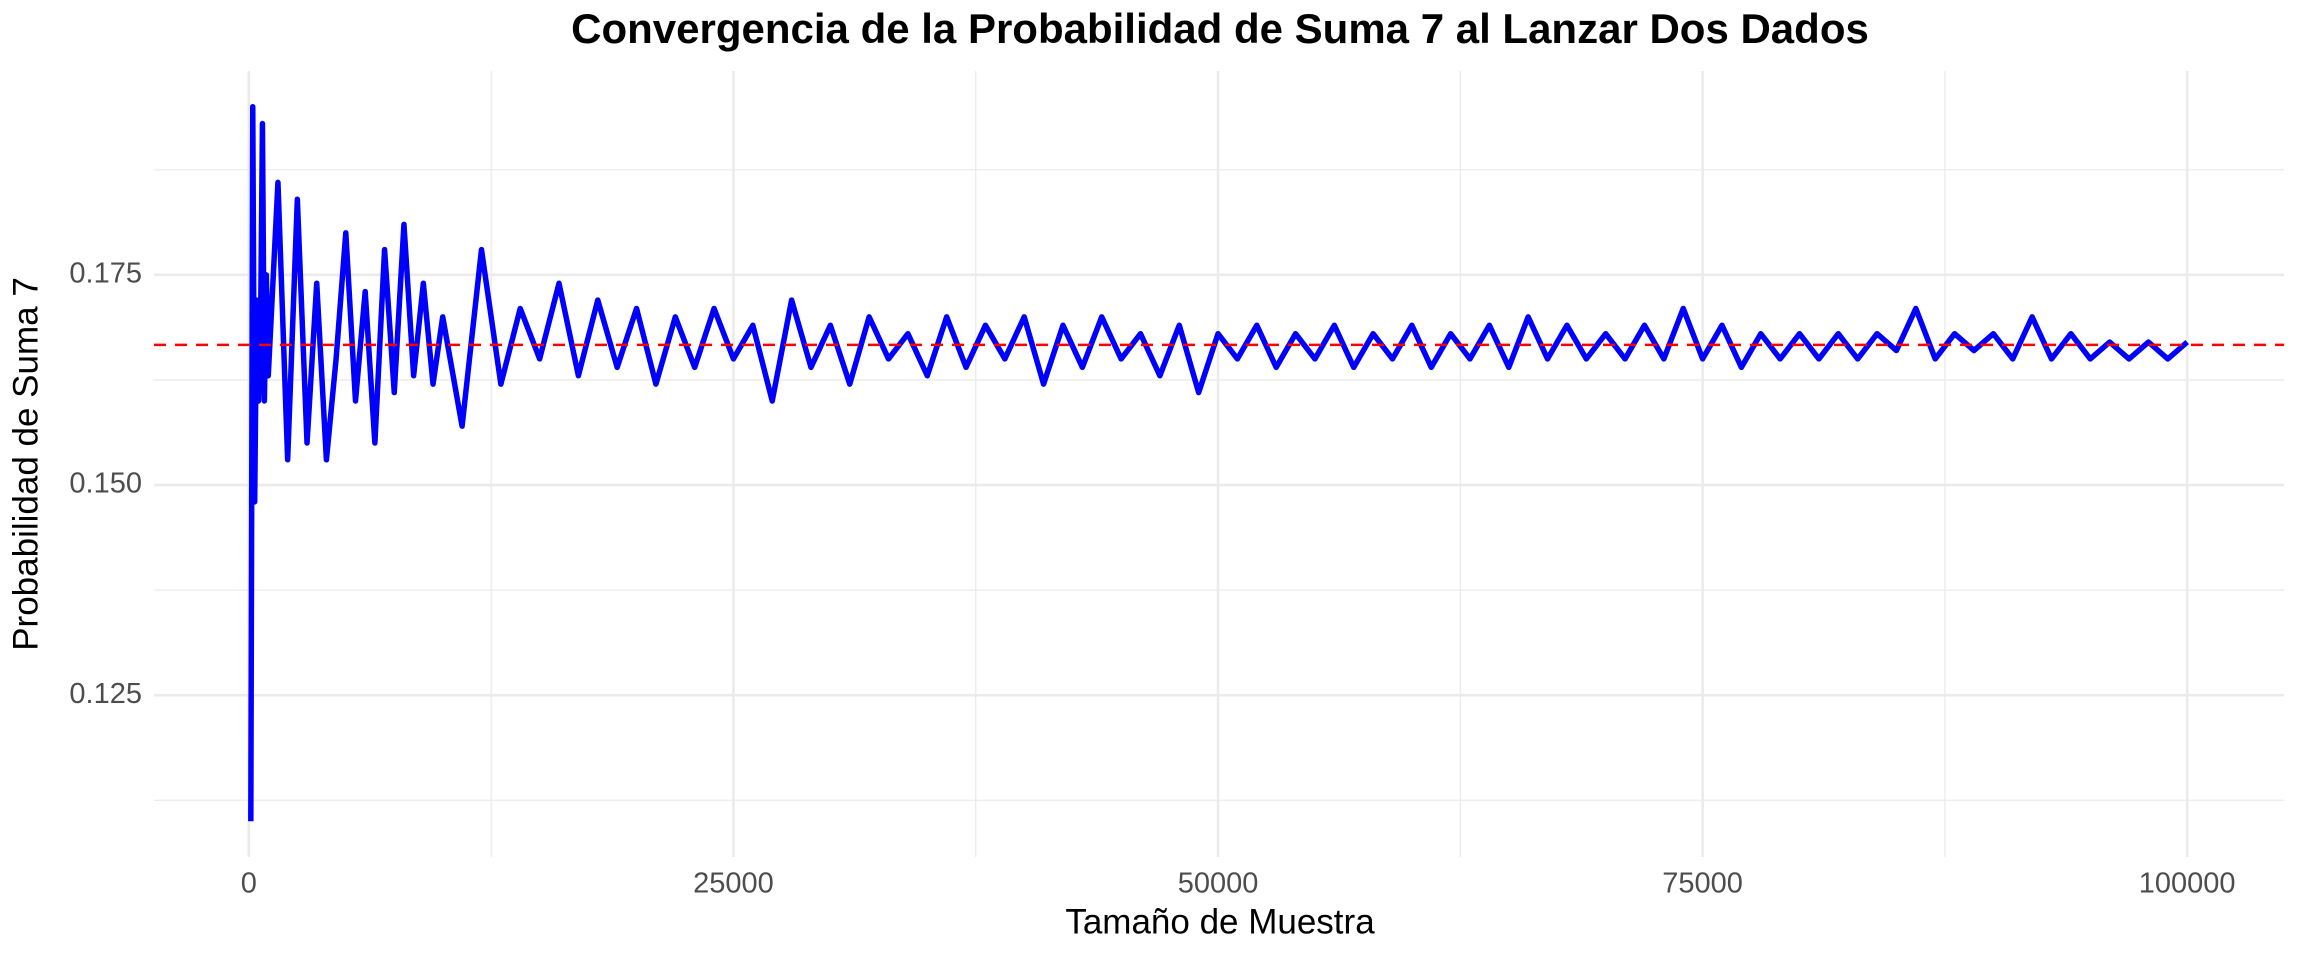 This screenshot has height=960, width=2304. I want to click on y-tick-label: 0.150, so click(105, 484).